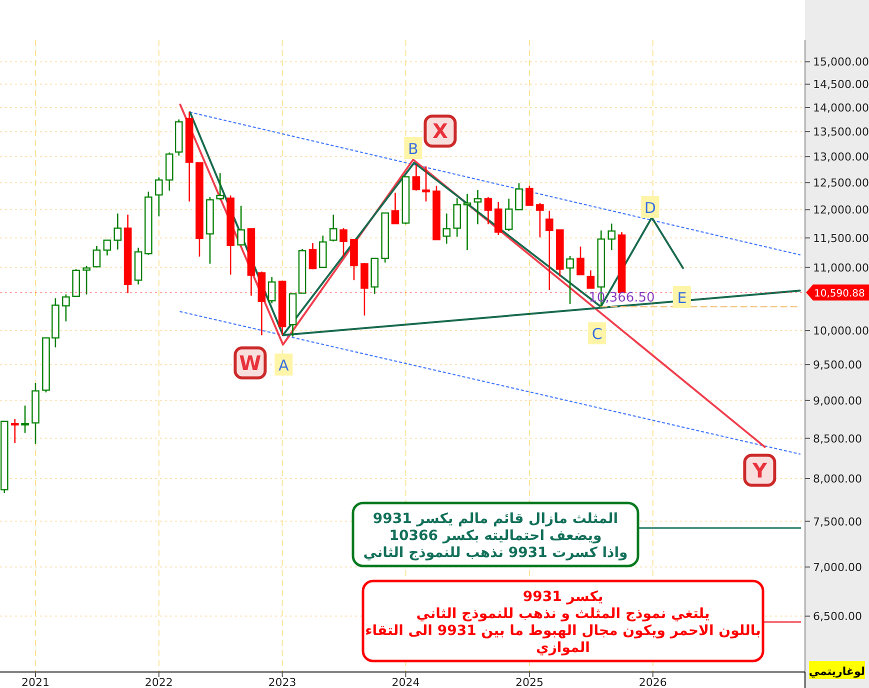 The height and width of the screenshot is (688, 869). I want to click on y-tick-label: 10,000.00, so click(841, 331).